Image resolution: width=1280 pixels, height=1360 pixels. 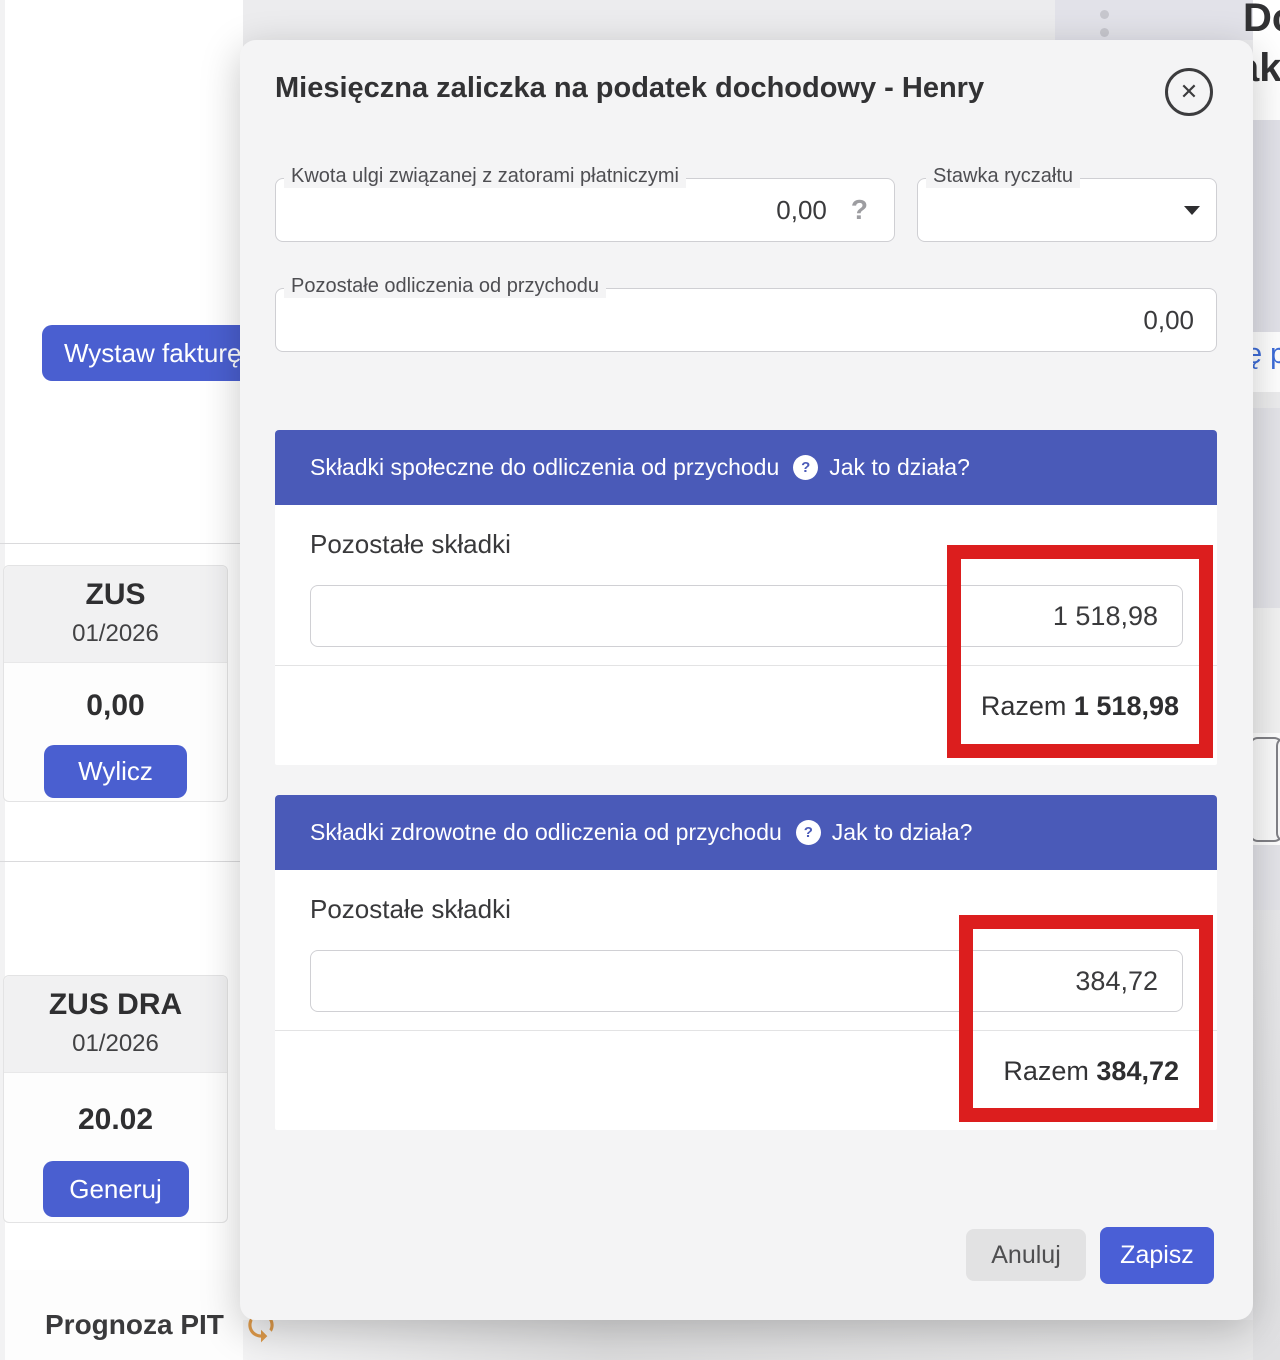 I want to click on odliczenia-field-label: Pozostałe odliczenia od przychodu, so click(x=445, y=286).